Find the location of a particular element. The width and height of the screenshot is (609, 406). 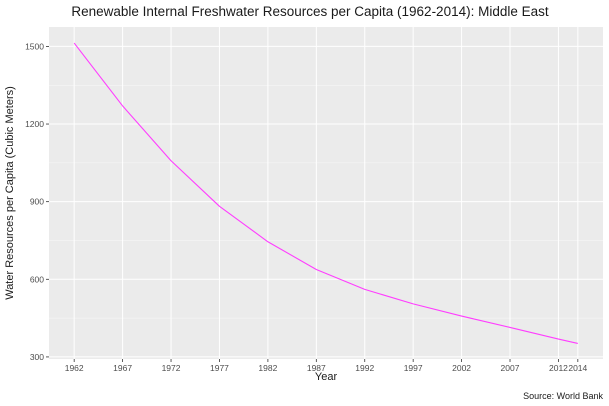

x-tick-label: 2007 is located at coordinates (510, 368).